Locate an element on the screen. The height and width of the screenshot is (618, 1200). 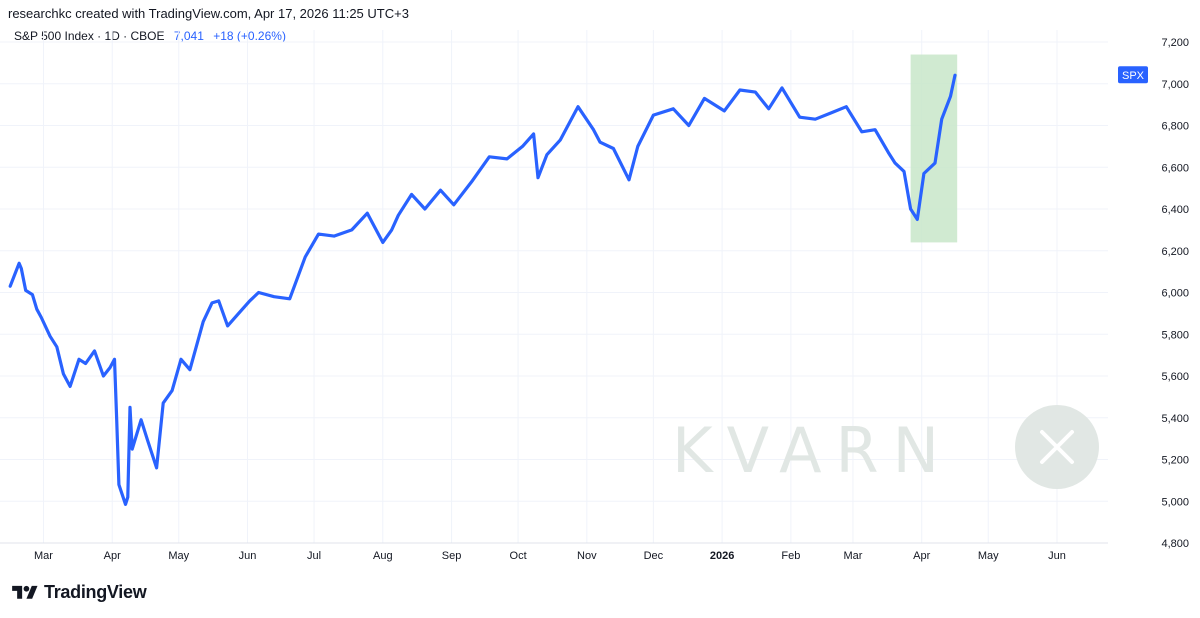
y-tick-label: 5,800 is located at coordinates (1175, 335).